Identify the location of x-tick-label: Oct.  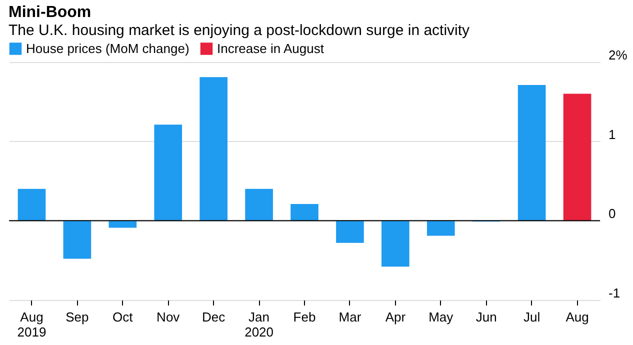
(123, 317).